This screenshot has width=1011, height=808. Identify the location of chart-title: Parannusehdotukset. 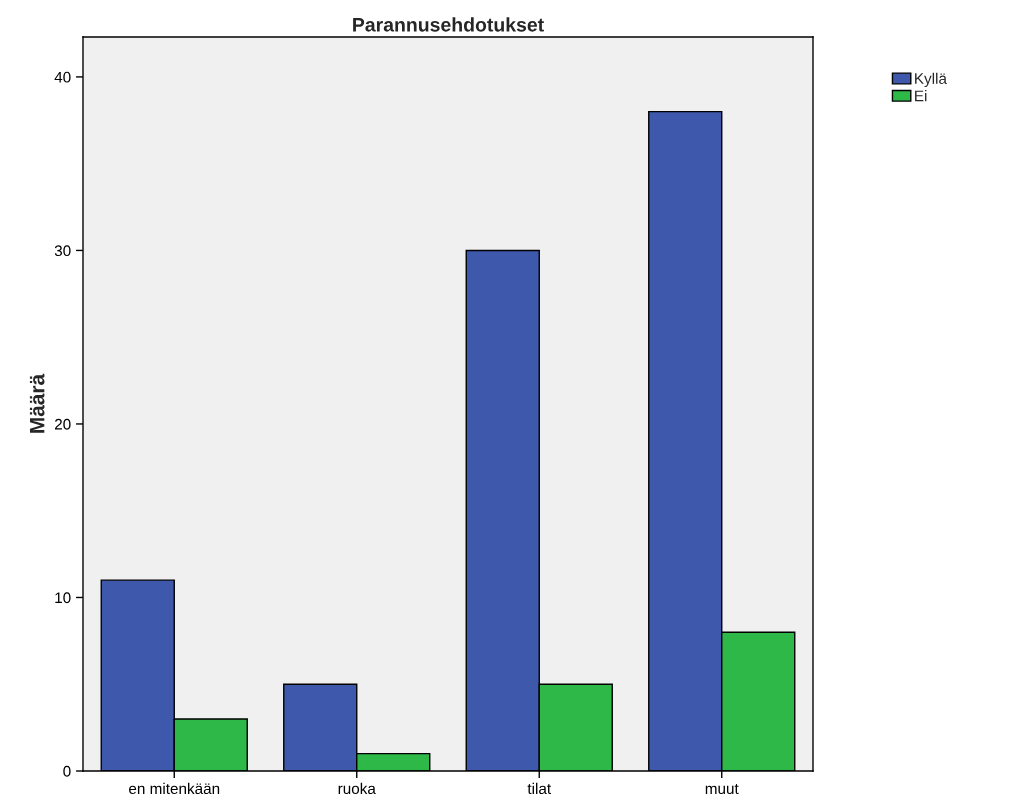
(448, 24).